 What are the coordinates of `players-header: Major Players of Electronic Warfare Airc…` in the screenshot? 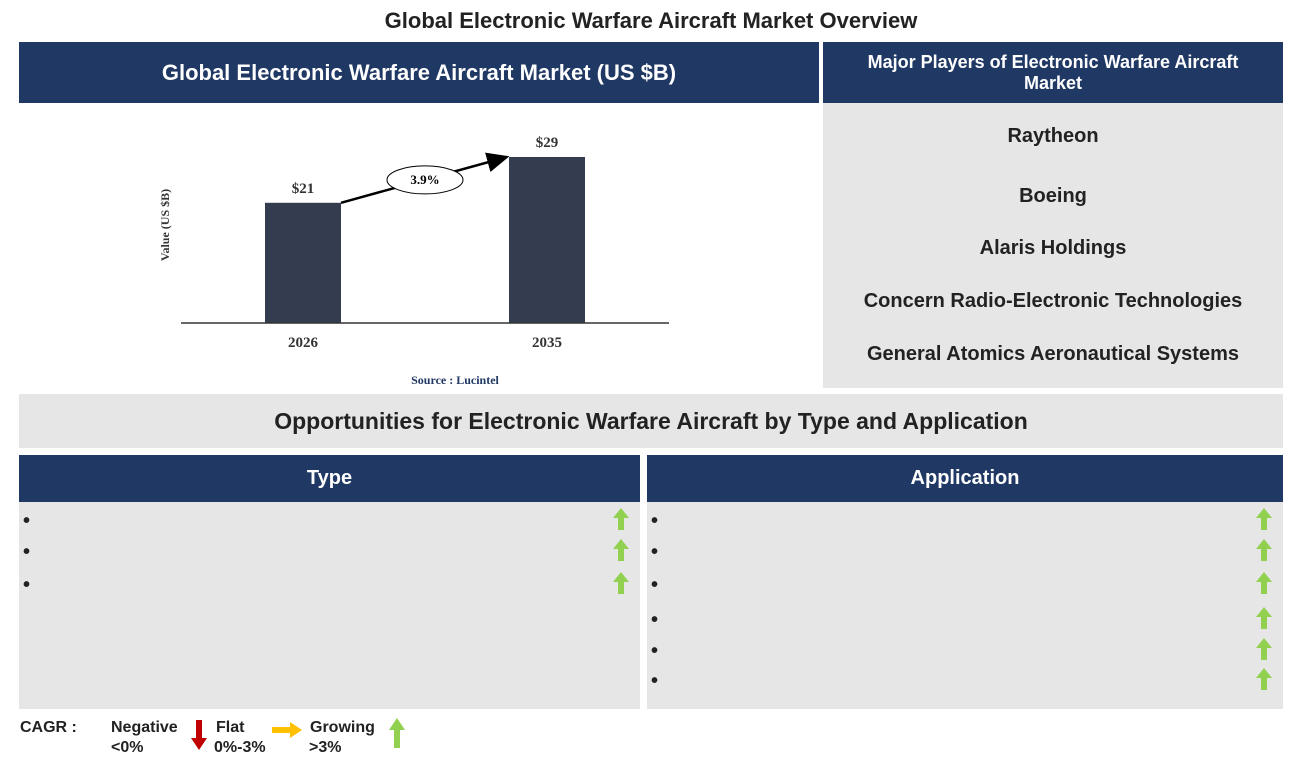 It's located at (1053, 72).